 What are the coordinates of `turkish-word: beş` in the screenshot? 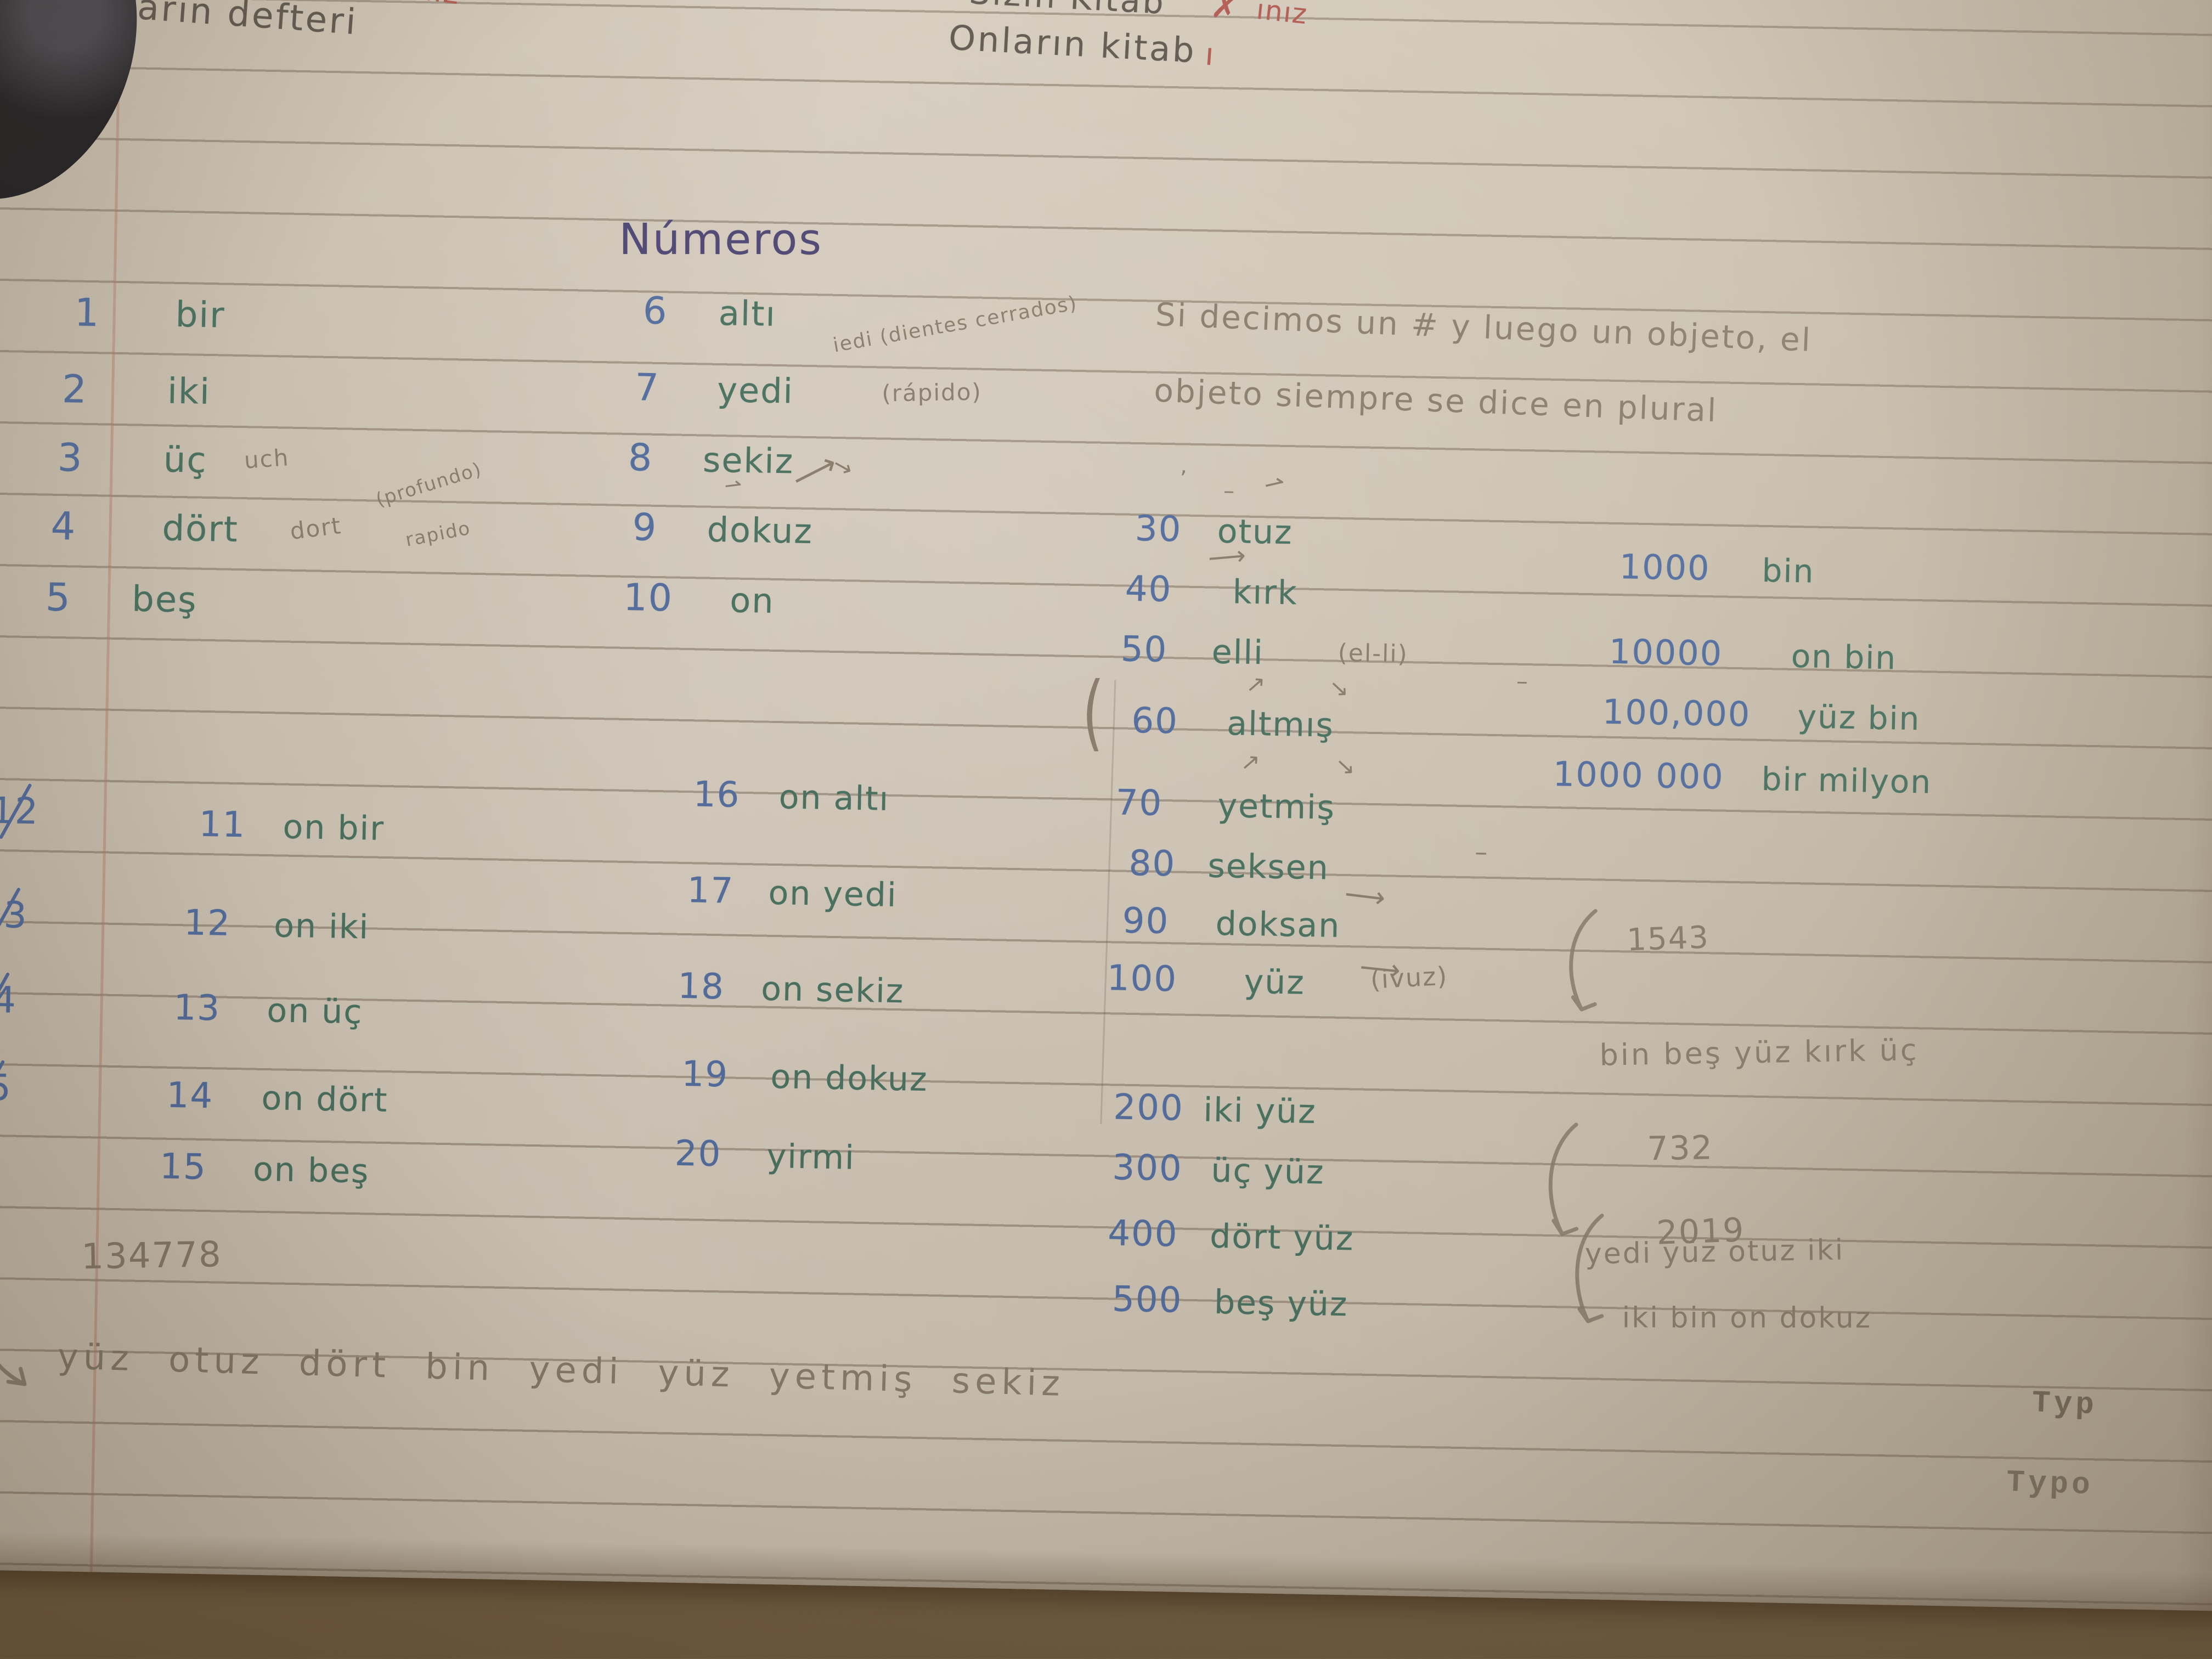 It's located at (164, 600).